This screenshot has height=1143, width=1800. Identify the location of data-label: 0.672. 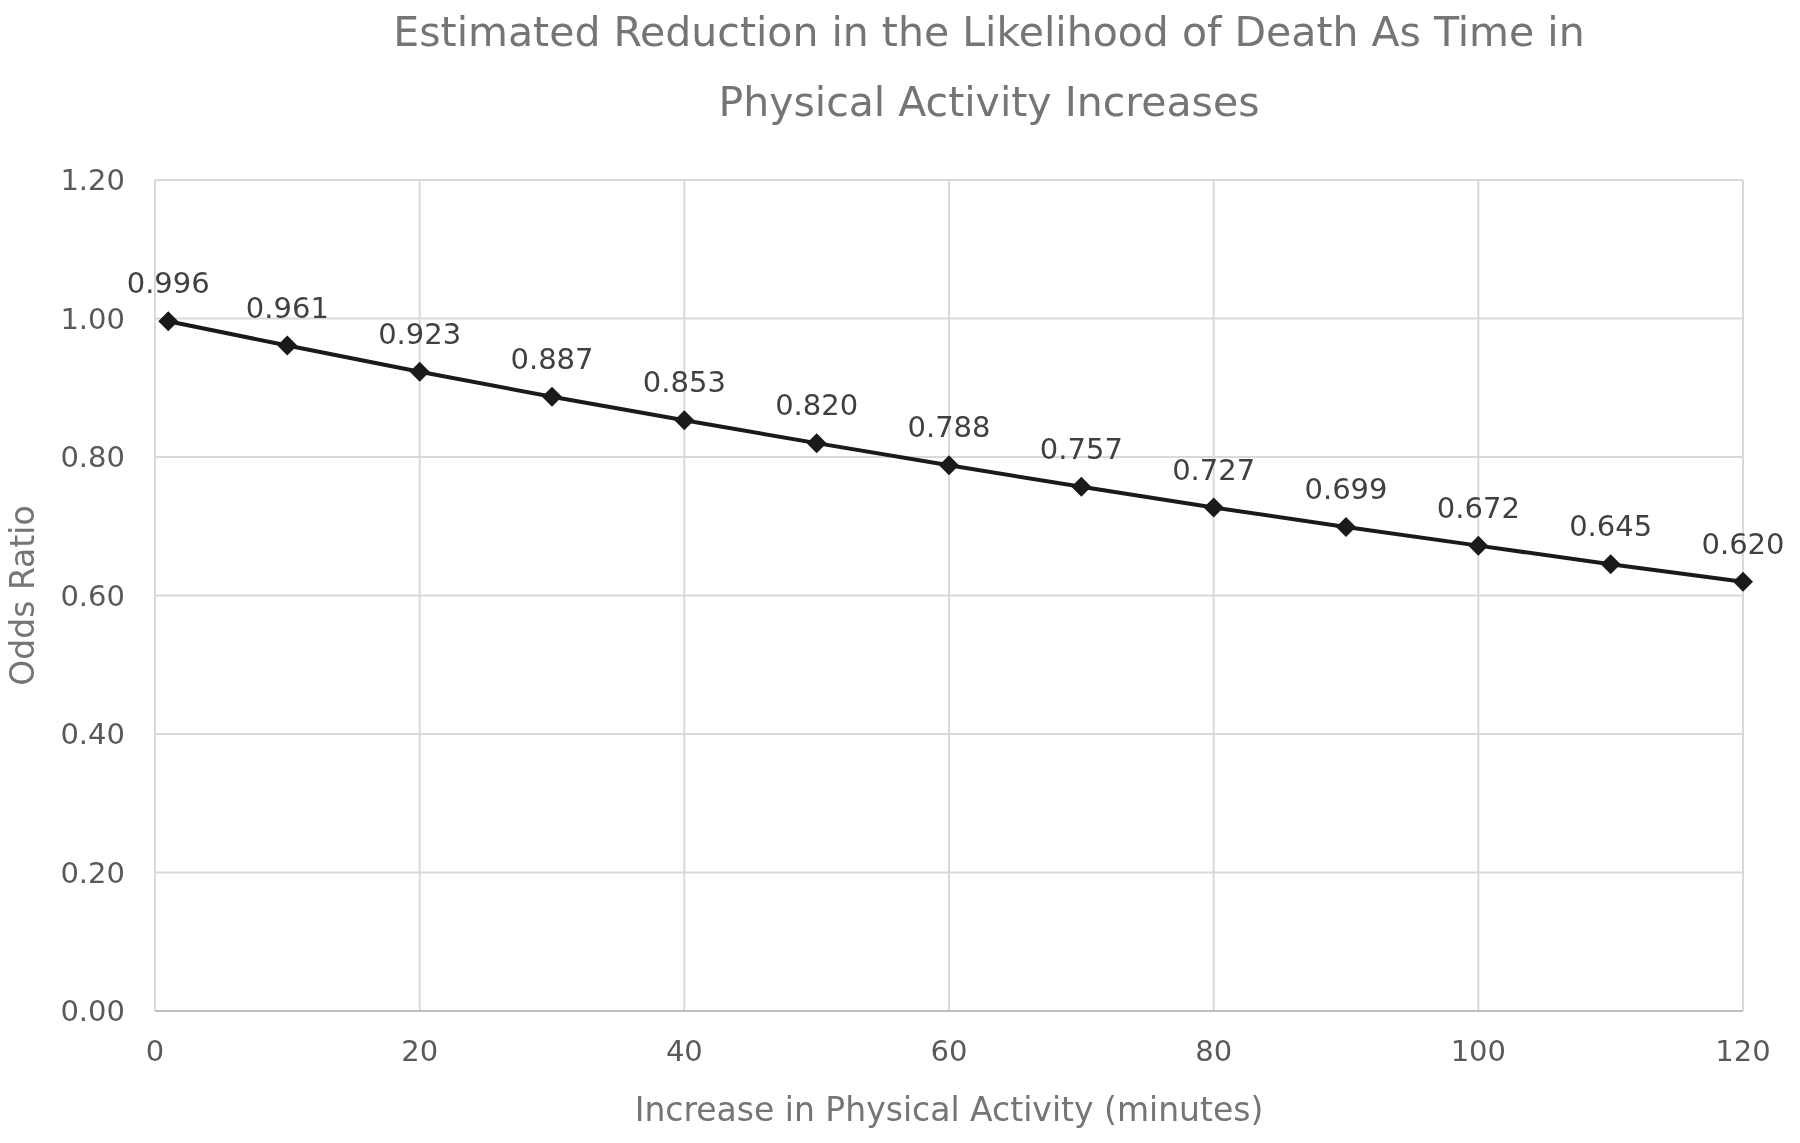
(1478, 507).